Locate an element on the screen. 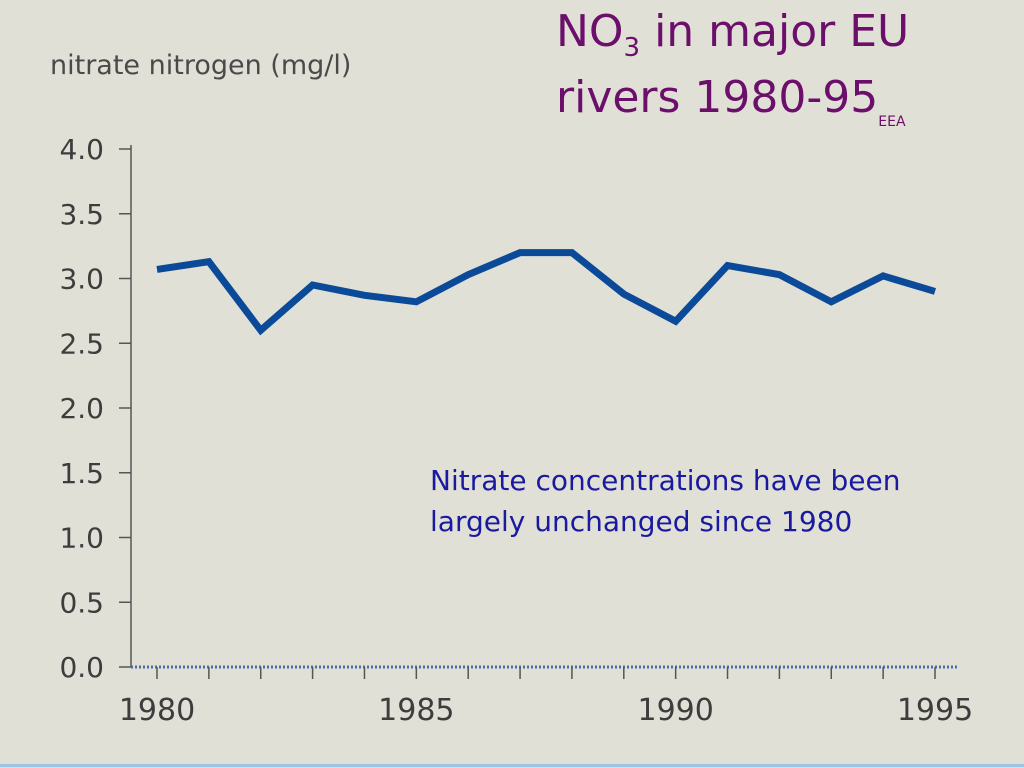  y-tick-label: 4.0 is located at coordinates (81, 149).